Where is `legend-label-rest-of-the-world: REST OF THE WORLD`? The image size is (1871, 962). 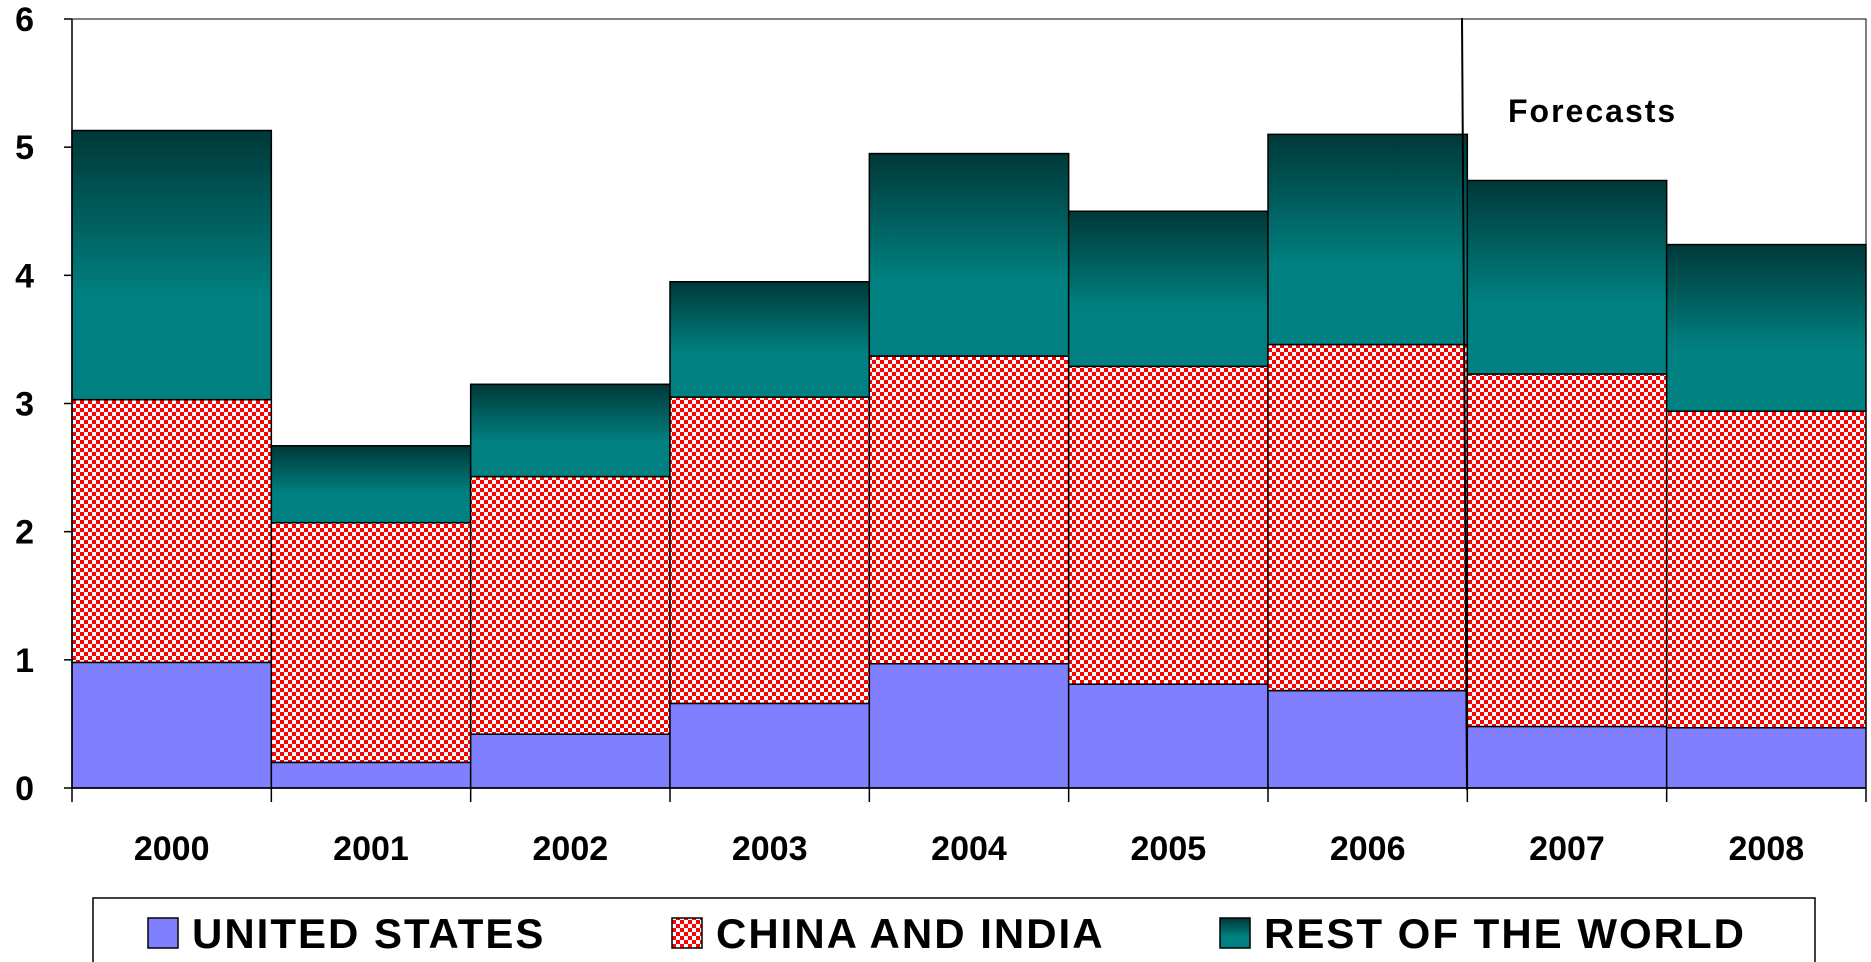 legend-label-rest-of-the-world: REST OF THE WORLD is located at coordinates (1505, 933).